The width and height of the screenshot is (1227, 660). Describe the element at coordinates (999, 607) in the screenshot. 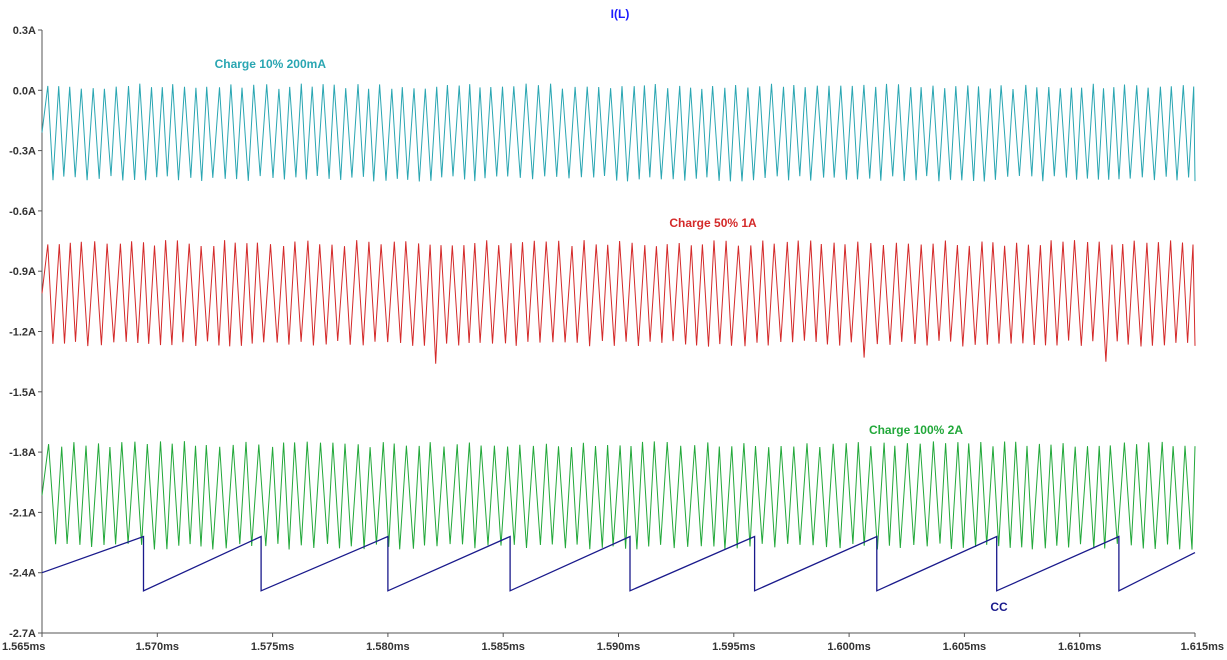

I see `series-label: CC` at that location.